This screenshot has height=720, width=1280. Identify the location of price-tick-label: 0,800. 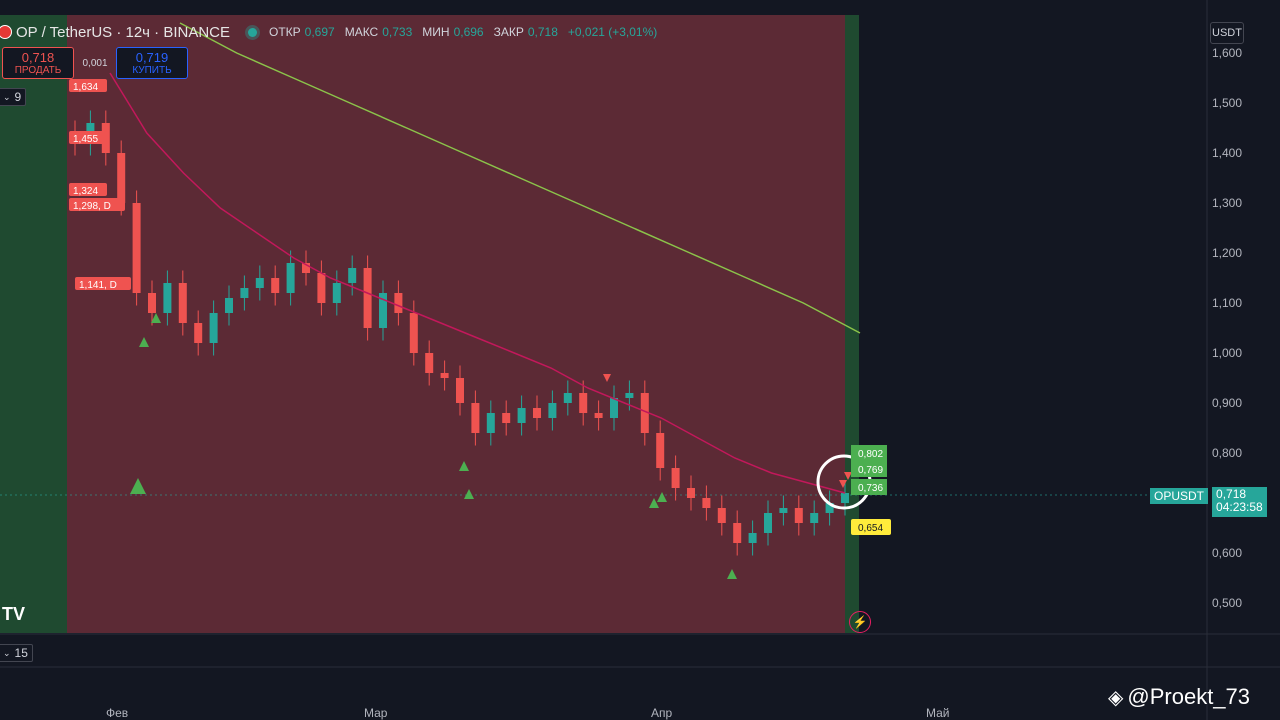
(1227, 453).